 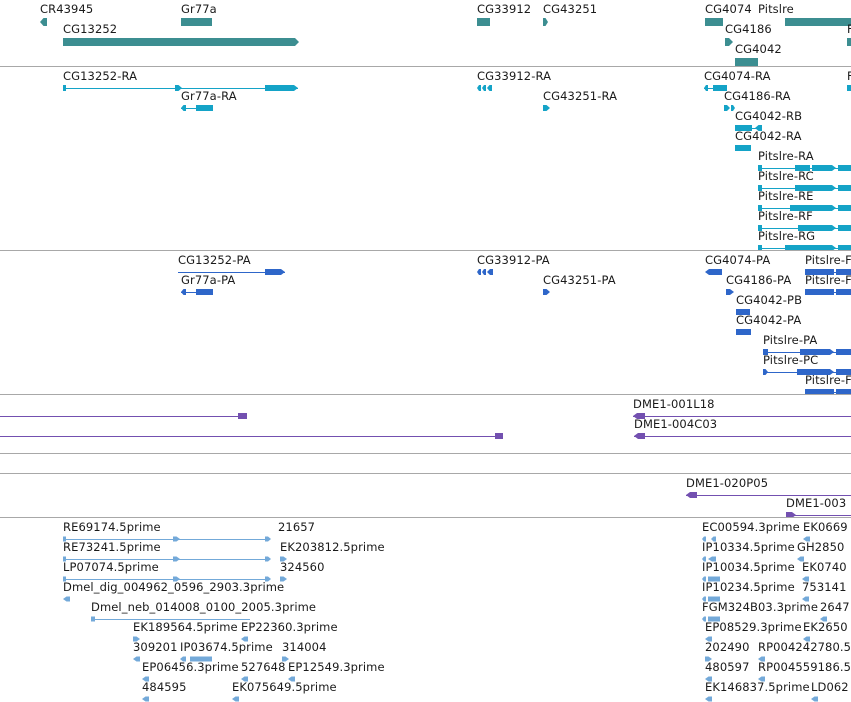 I want to click on feature-label: EK189564.5prime, so click(x=185, y=627).